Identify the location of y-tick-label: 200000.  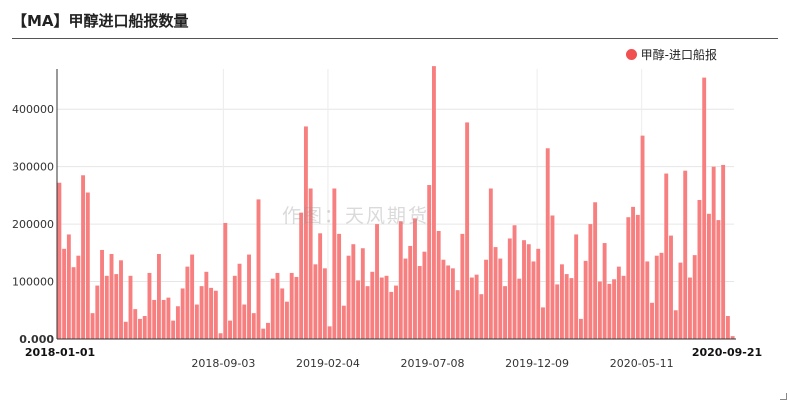
(33, 224).